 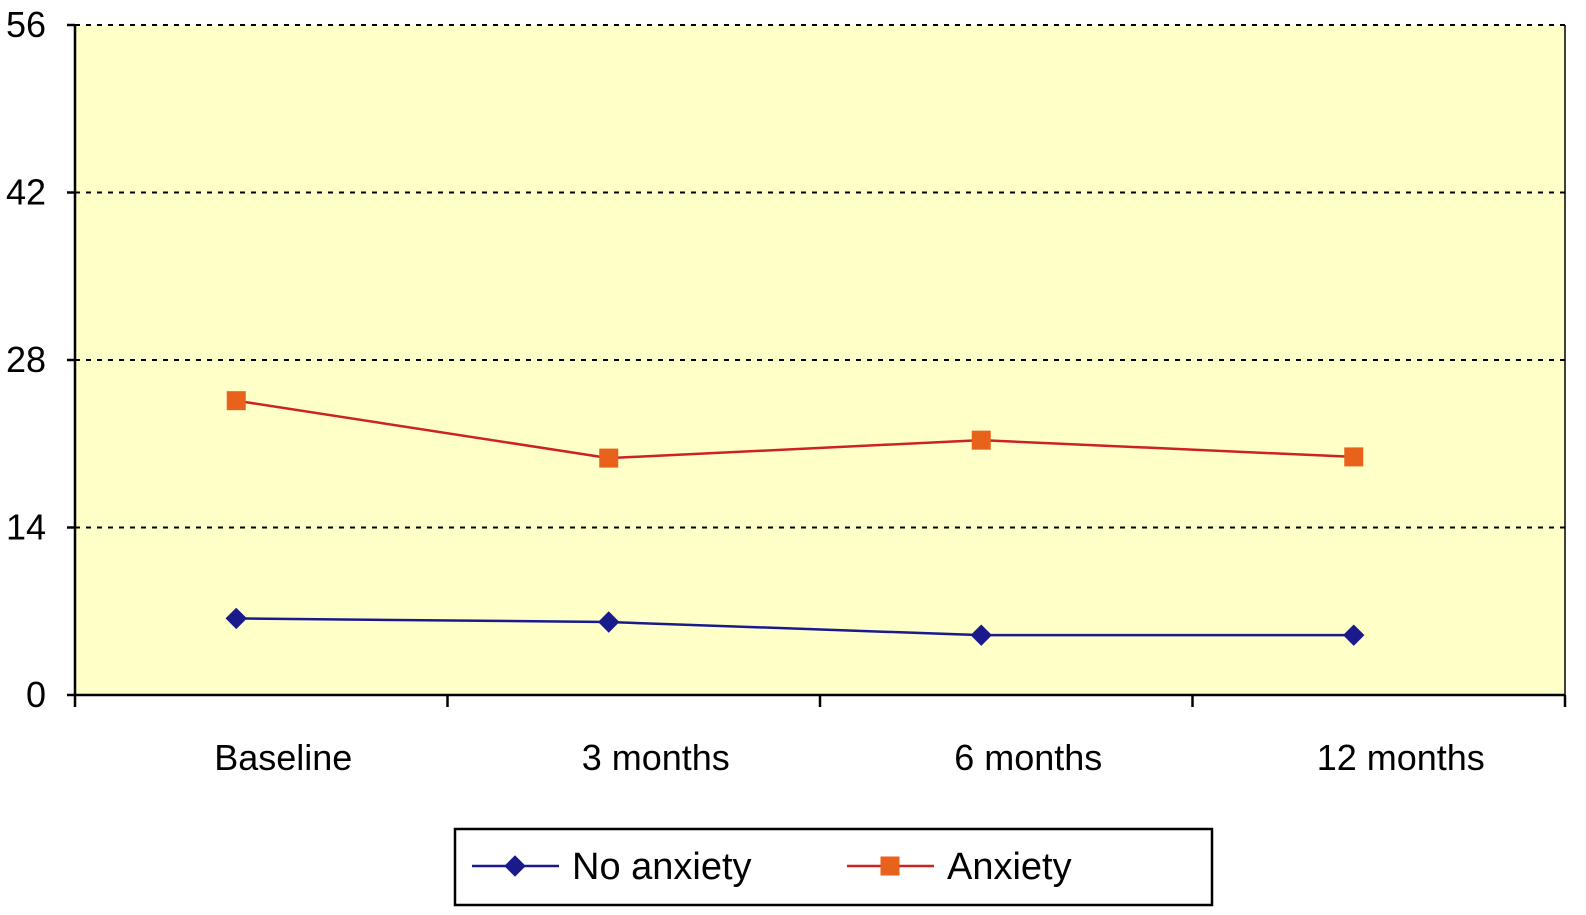 I want to click on y-tick-label: 42, so click(x=26, y=192).